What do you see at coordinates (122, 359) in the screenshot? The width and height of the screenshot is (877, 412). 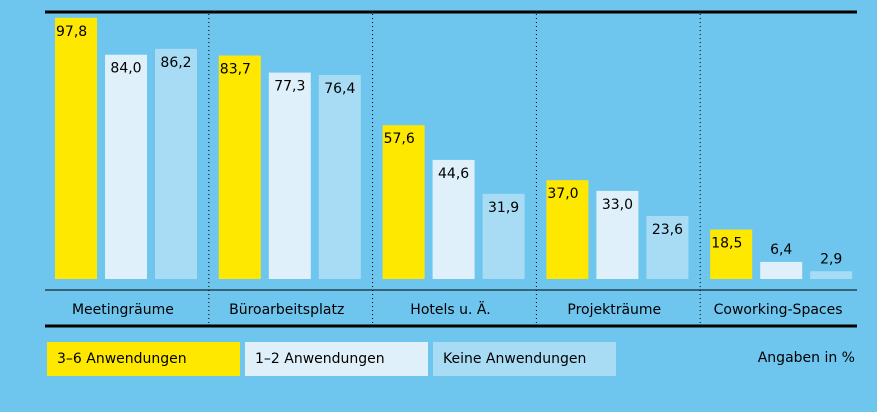 I see `legend-label: 3–6 Anwendungen` at bounding box center [122, 359].